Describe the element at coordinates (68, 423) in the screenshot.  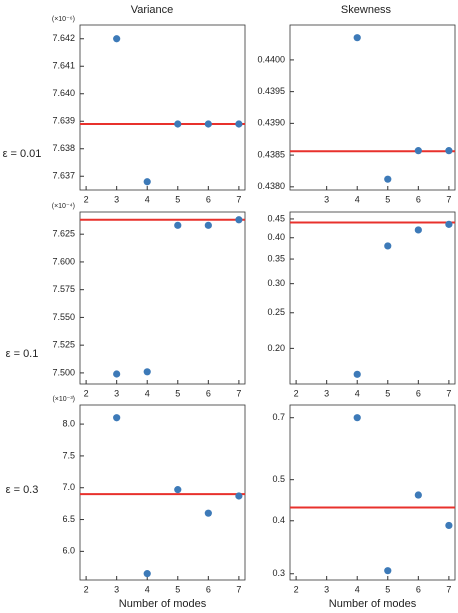
I see `y-tick-label: 8.0` at that location.